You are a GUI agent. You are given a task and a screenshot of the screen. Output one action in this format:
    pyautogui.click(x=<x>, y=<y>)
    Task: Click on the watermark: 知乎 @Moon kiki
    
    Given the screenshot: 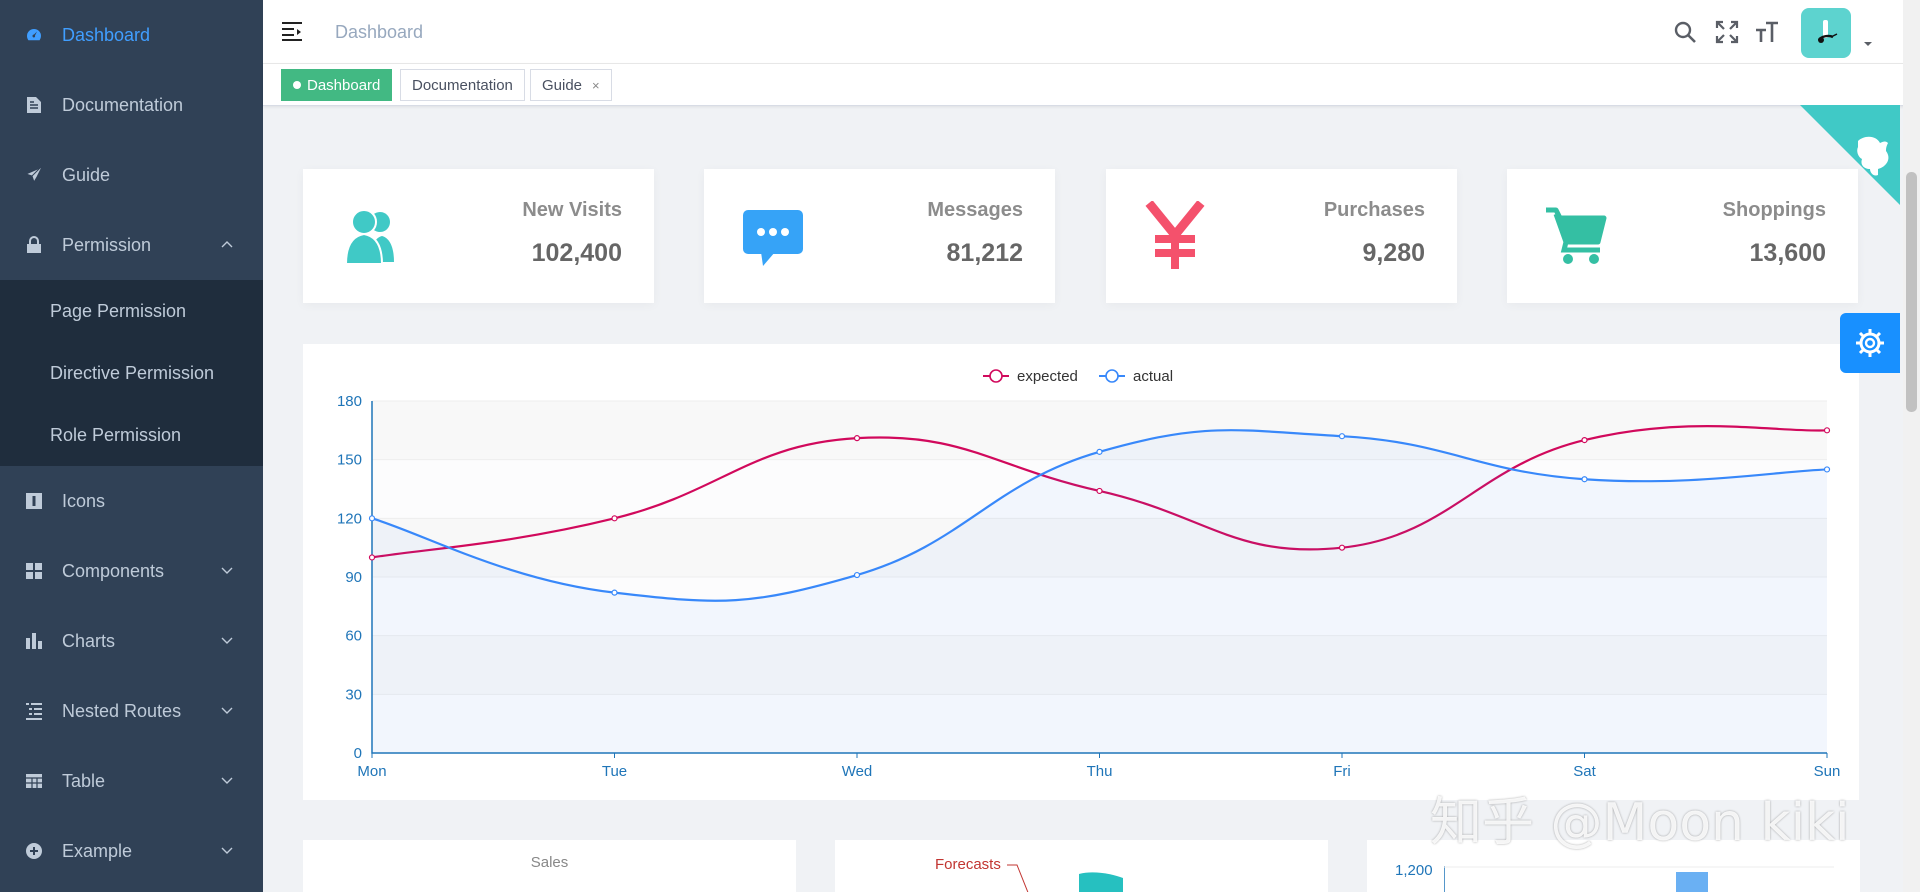 What is the action you would take?
    pyautogui.click(x=1640, y=823)
    